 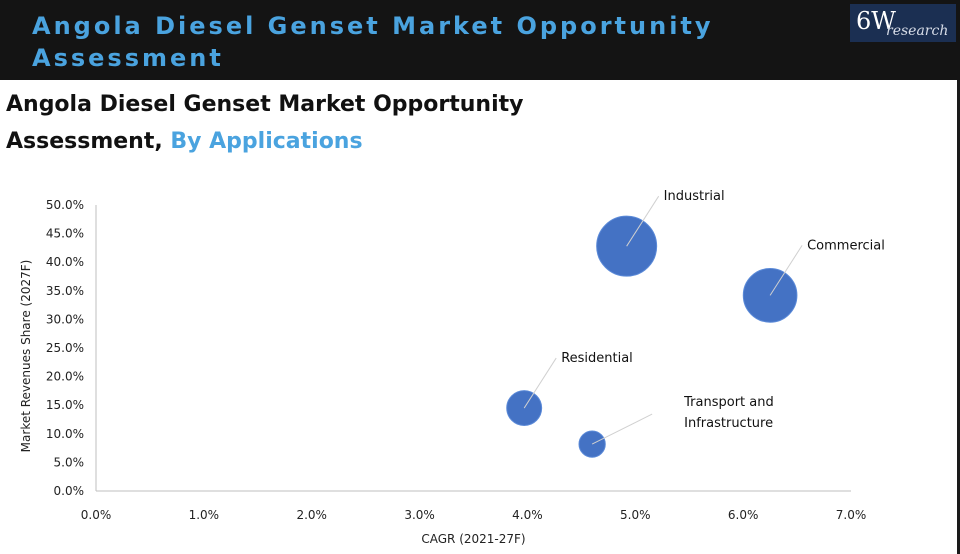 What do you see at coordinates (958, 317) in the screenshot?
I see `frame-border` at bounding box center [958, 317].